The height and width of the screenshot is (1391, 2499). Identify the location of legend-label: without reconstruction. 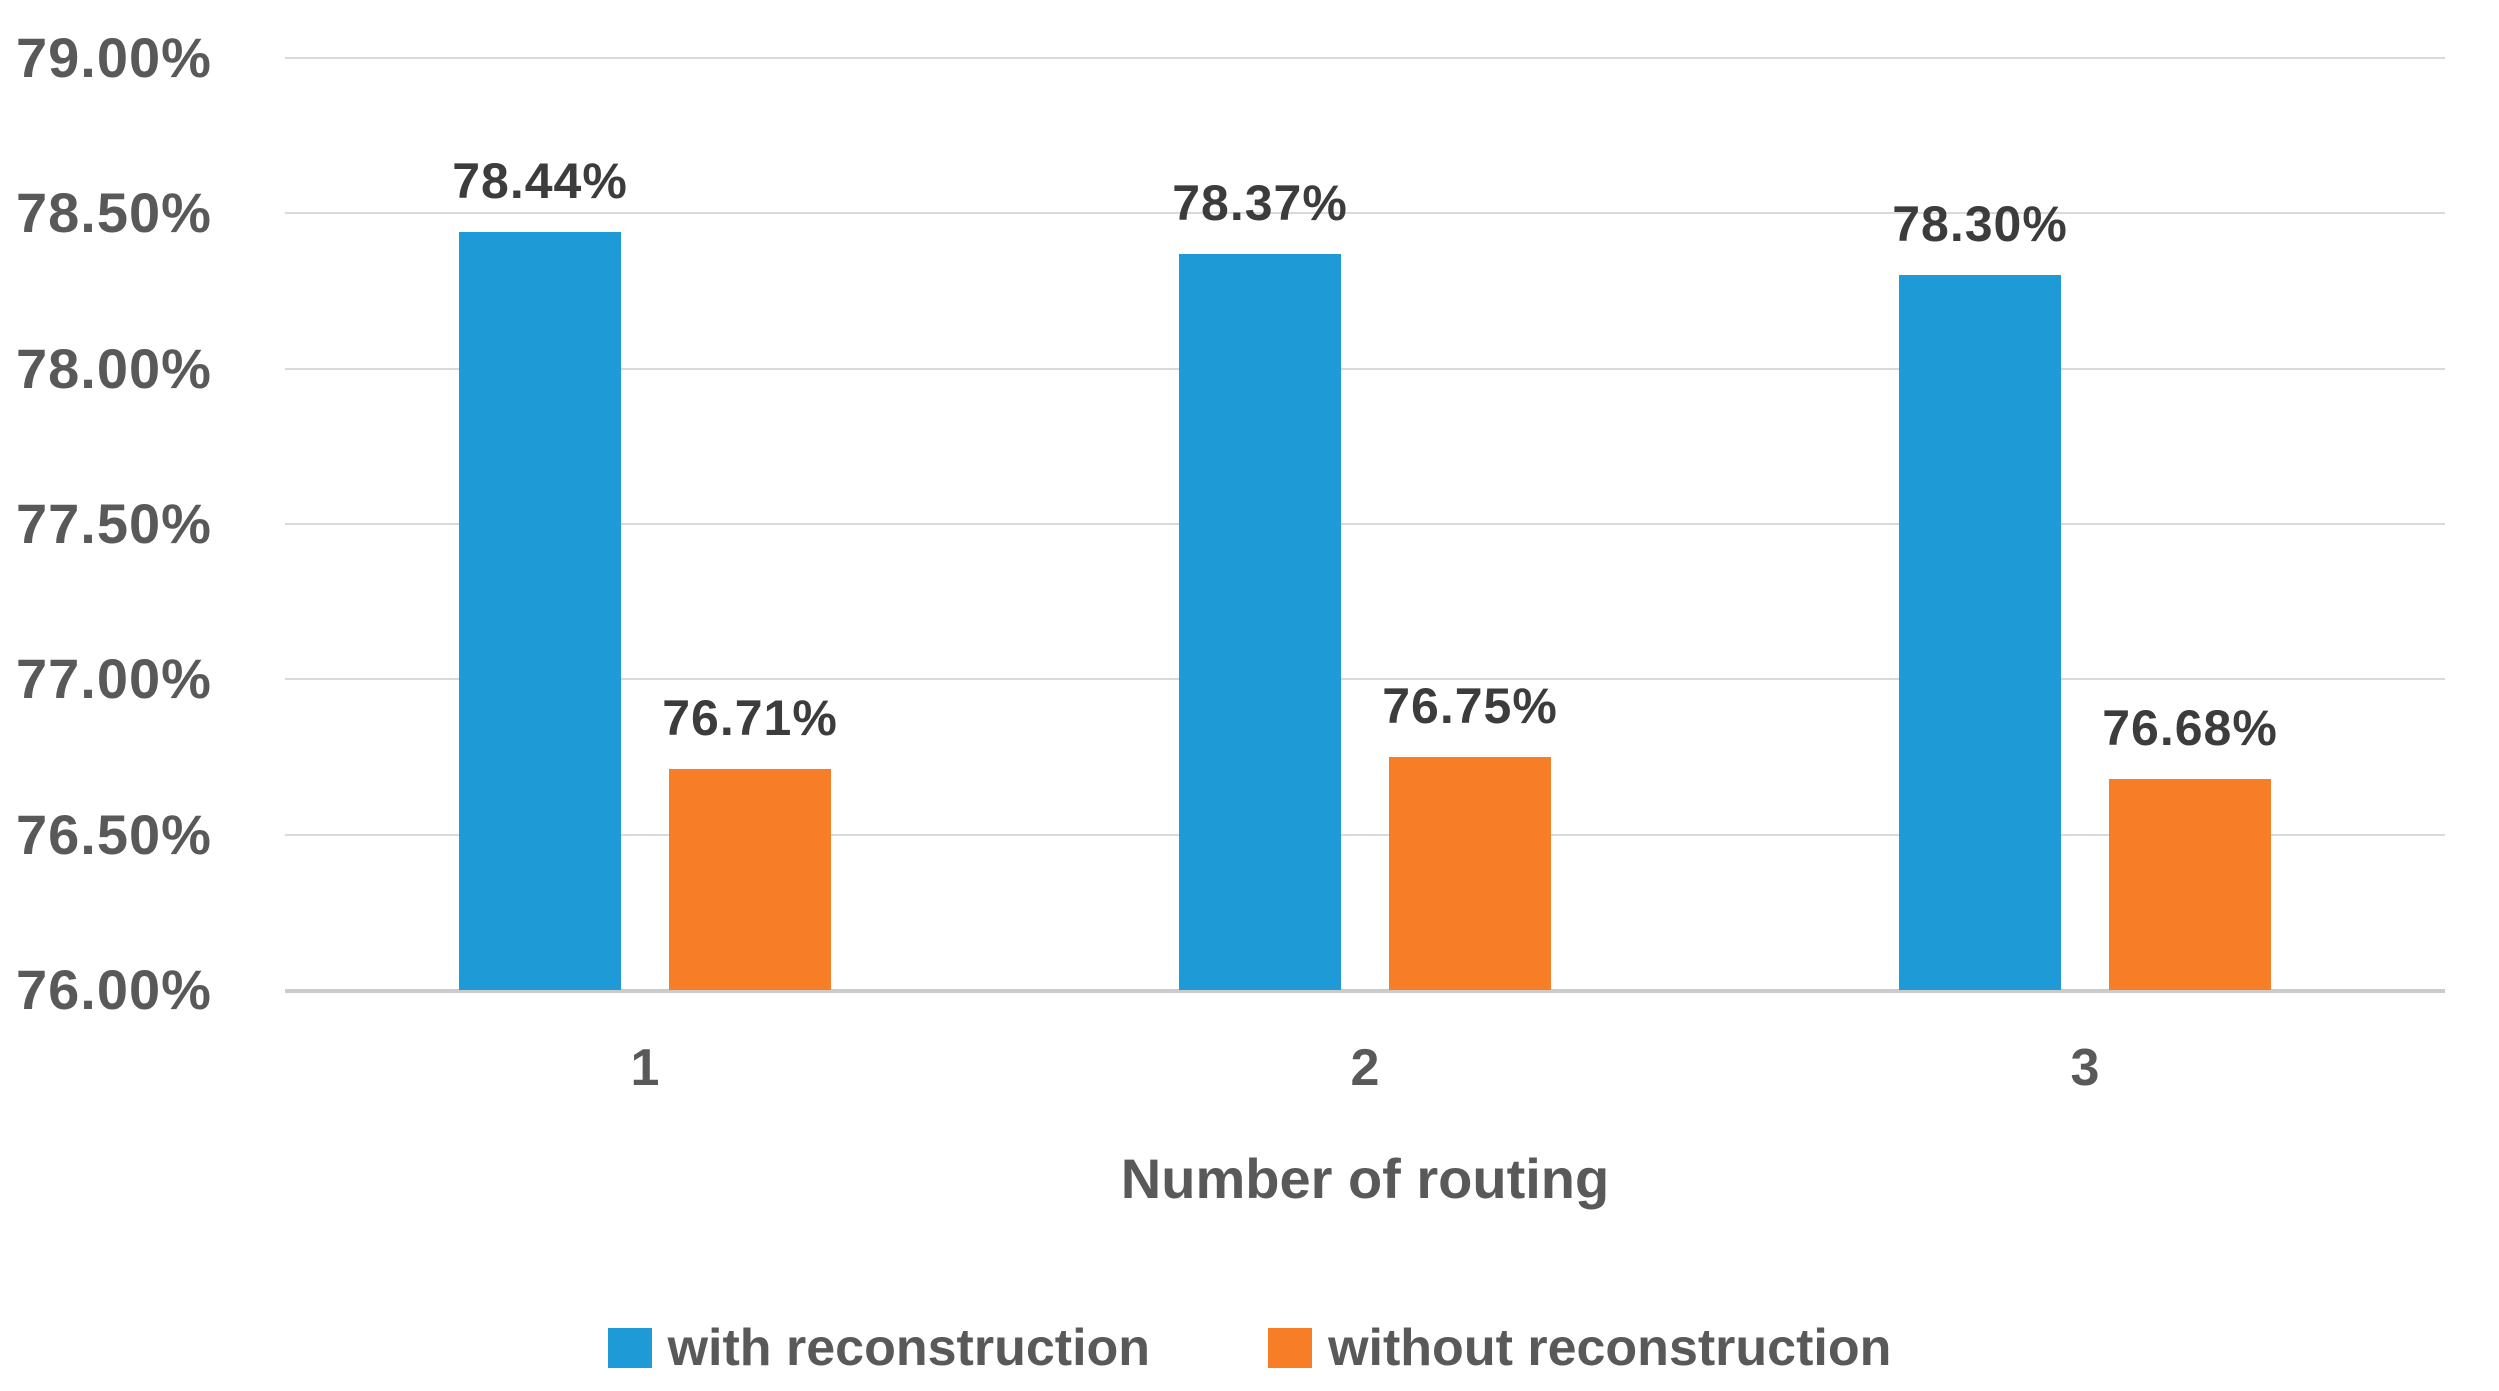
(1610, 1348).